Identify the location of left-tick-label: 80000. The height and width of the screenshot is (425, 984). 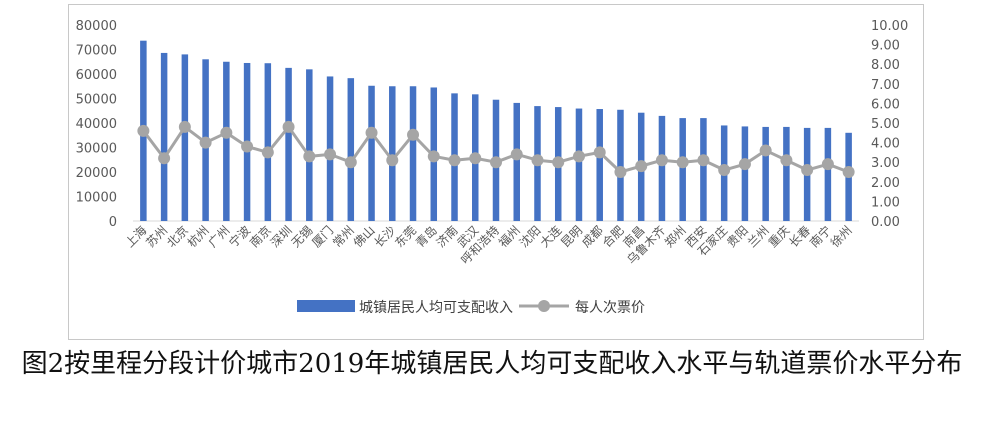
(96, 26).